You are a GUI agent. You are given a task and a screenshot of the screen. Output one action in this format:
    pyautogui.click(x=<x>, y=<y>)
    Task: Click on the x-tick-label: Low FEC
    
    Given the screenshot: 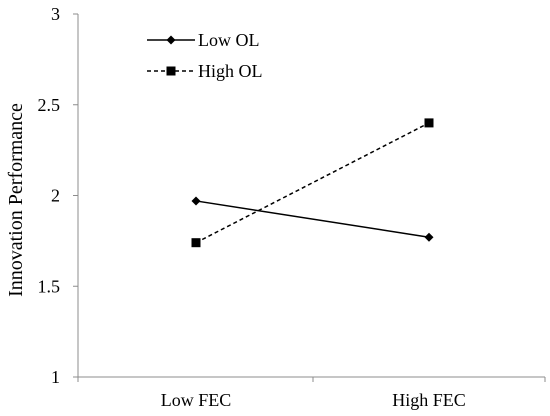 What is the action you would take?
    pyautogui.click(x=196, y=400)
    